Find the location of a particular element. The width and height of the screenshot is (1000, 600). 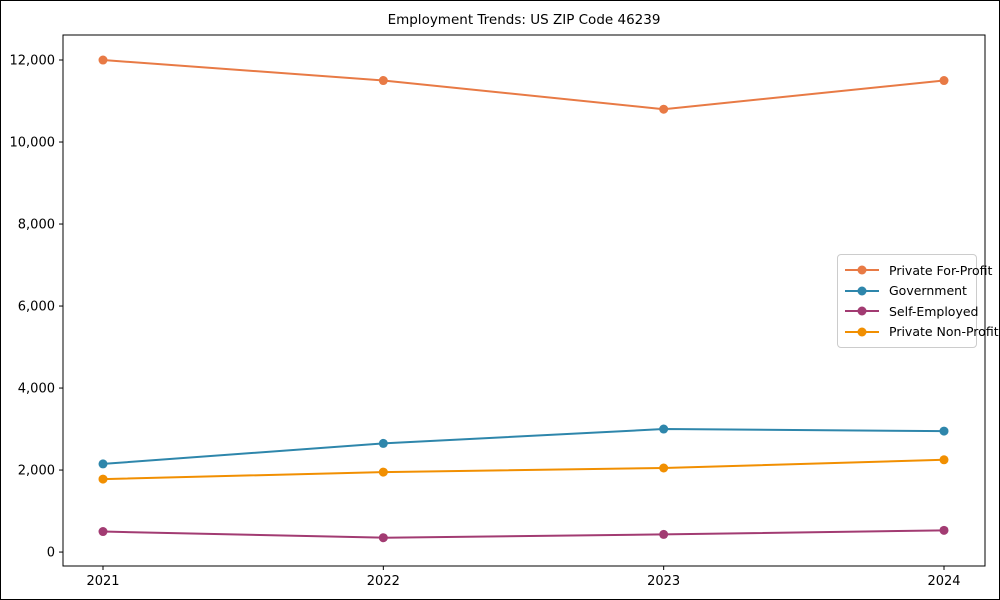

data-point-self-employed-2023 is located at coordinates (664, 534).